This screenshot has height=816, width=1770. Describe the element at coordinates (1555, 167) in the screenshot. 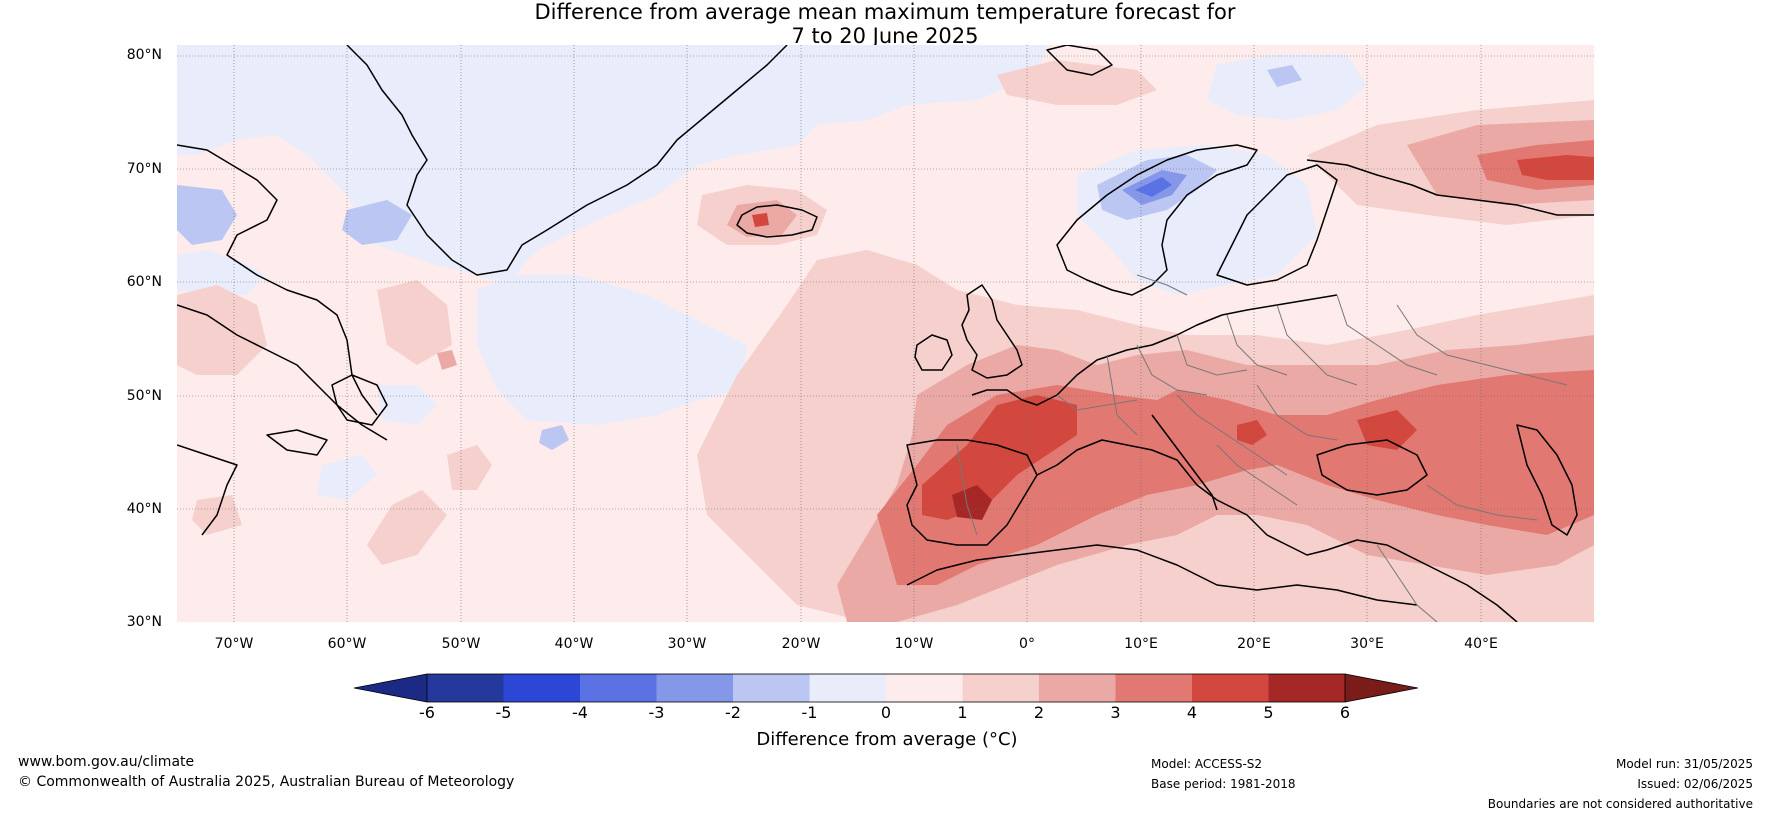

I see `anomaly-warm-4-ne` at that location.